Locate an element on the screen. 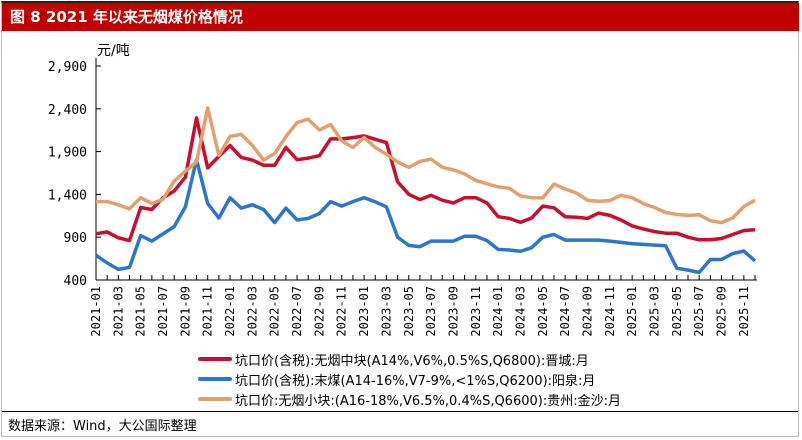  x-tick-label: 2021-11 is located at coordinates (208, 311).